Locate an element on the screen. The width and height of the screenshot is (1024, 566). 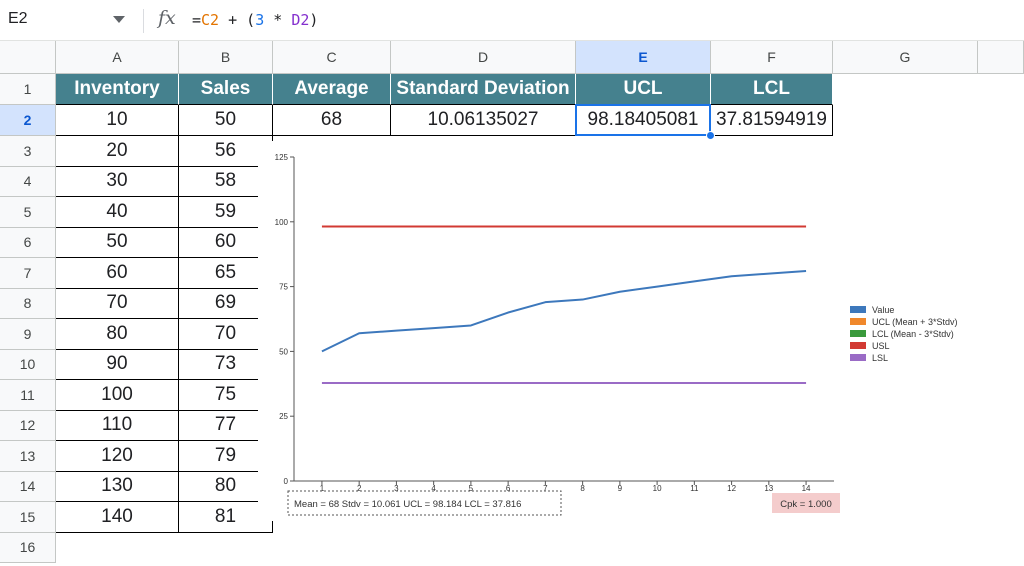
legend-entry-1: UCL (Mean + 3*Stdv) is located at coordinates (914, 322).